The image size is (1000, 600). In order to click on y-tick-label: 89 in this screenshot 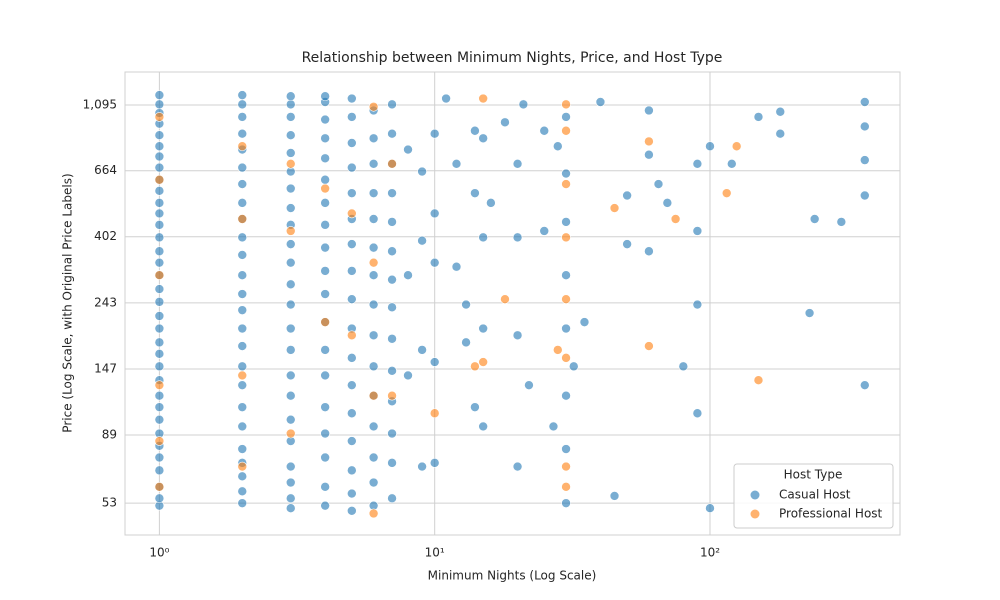, I will do `click(109, 434)`.